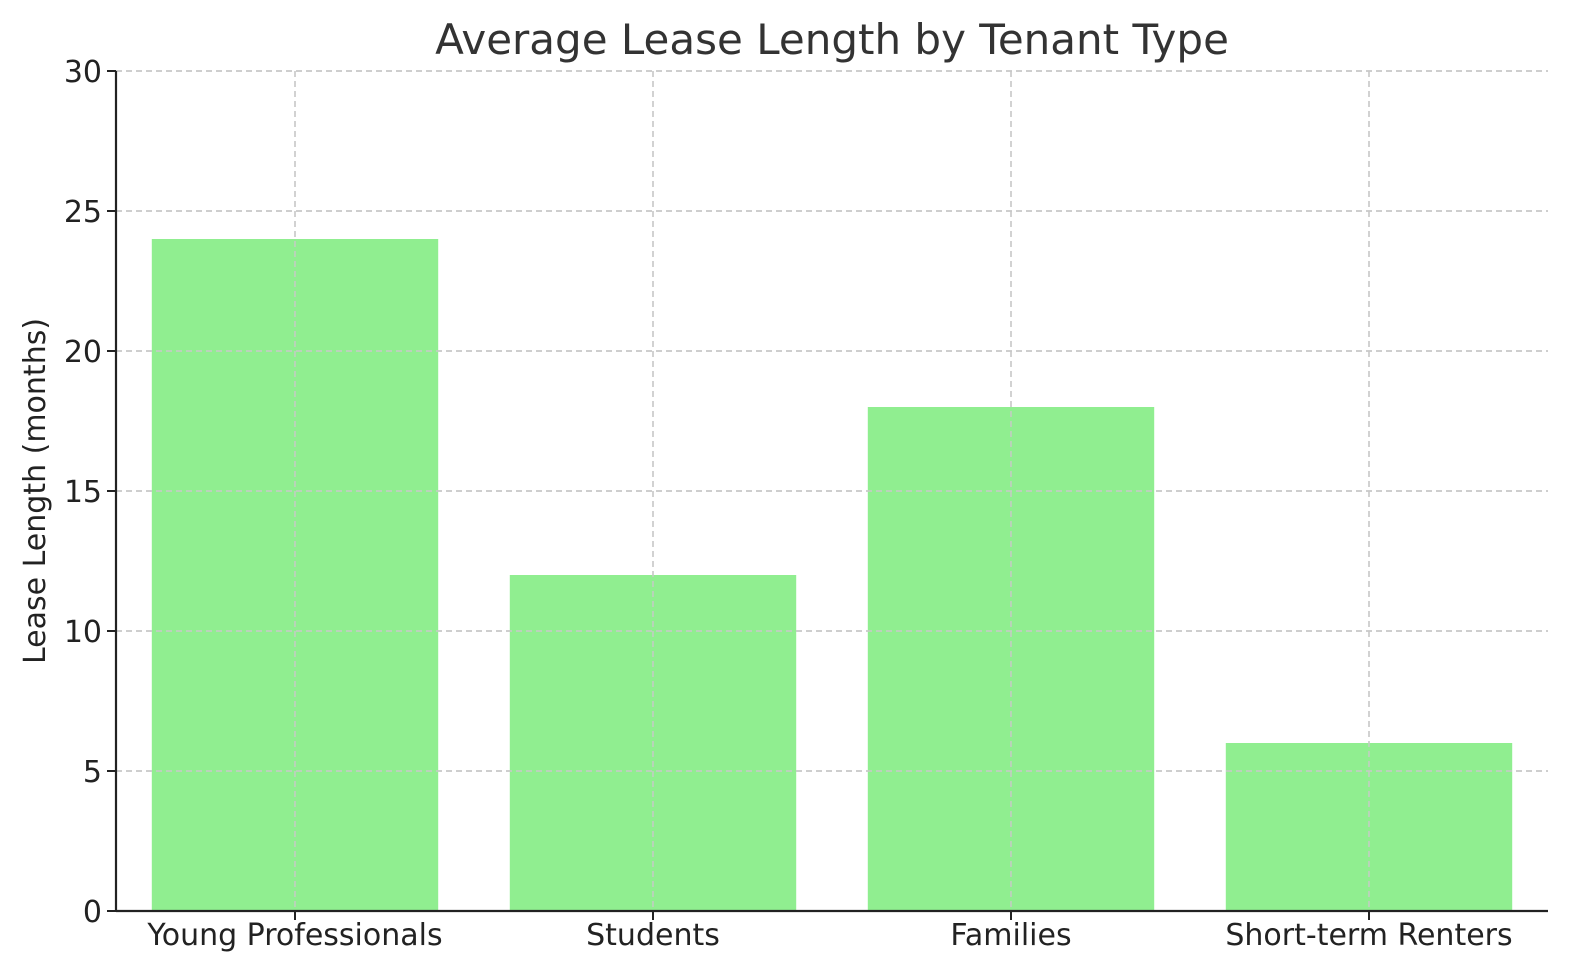  What do you see at coordinates (83, 352) in the screenshot?
I see `y-tick-label: 20` at bounding box center [83, 352].